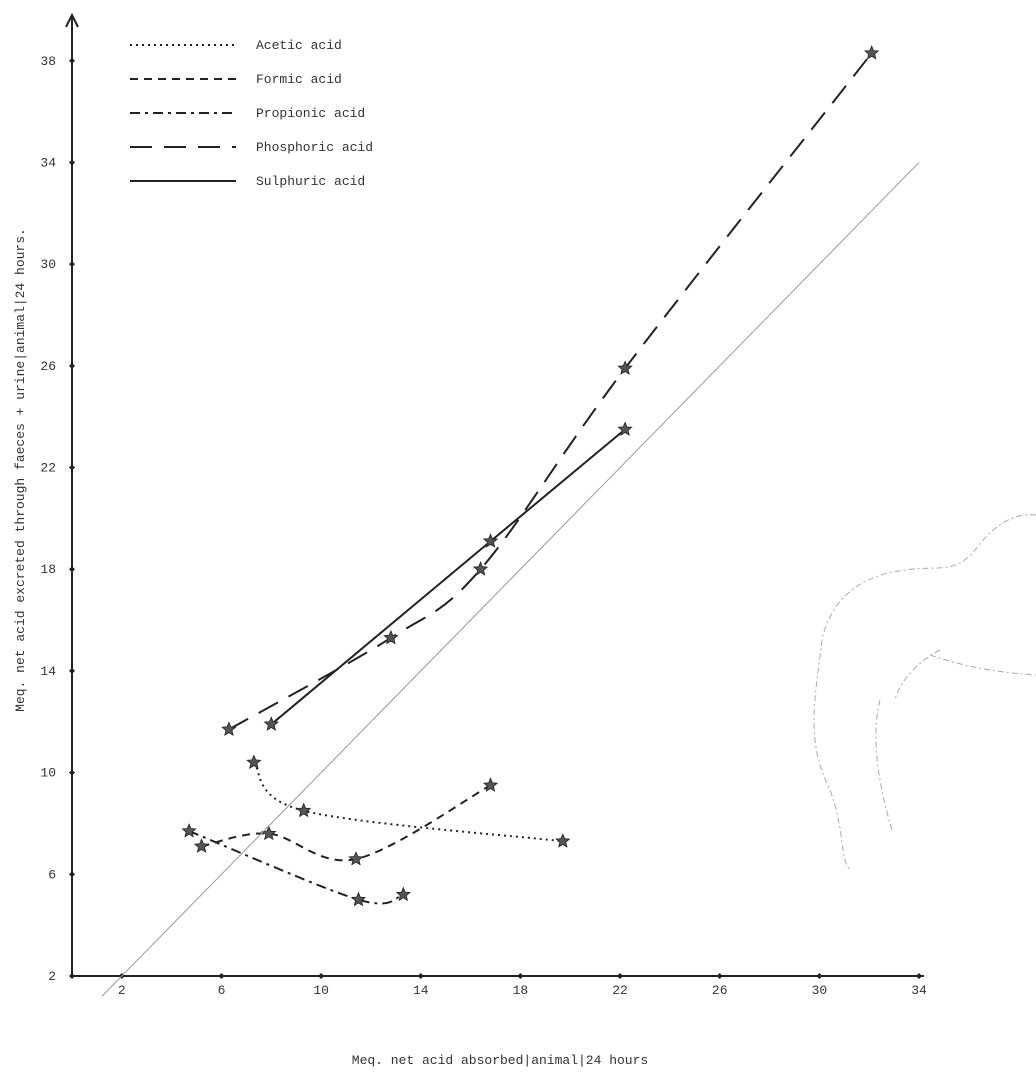 Image resolution: width=1036 pixels, height=1081 pixels. What do you see at coordinates (299, 45) in the screenshot?
I see `legend-label: Acetic acid` at bounding box center [299, 45].